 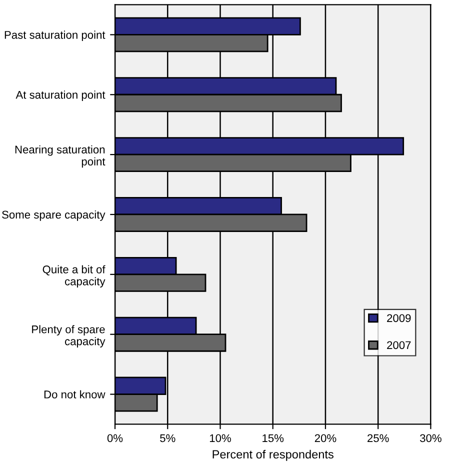 What do you see at coordinates (55, 36) in the screenshot?
I see `y-tick-label: Past saturation point` at bounding box center [55, 36].